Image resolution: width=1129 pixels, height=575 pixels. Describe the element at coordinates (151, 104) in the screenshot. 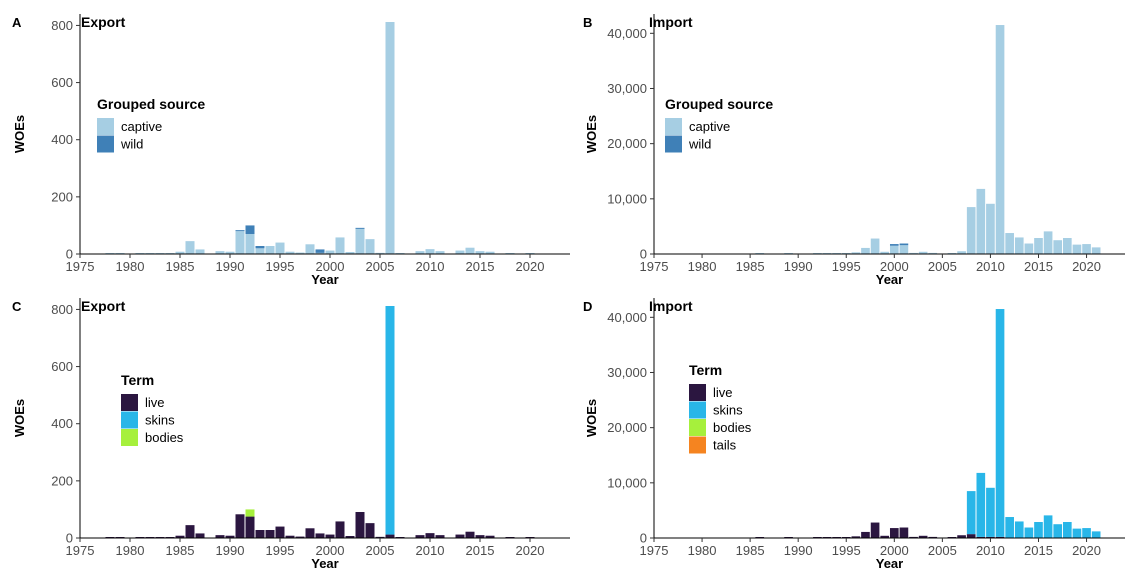

I see `legend-title: Grouped source` at that location.